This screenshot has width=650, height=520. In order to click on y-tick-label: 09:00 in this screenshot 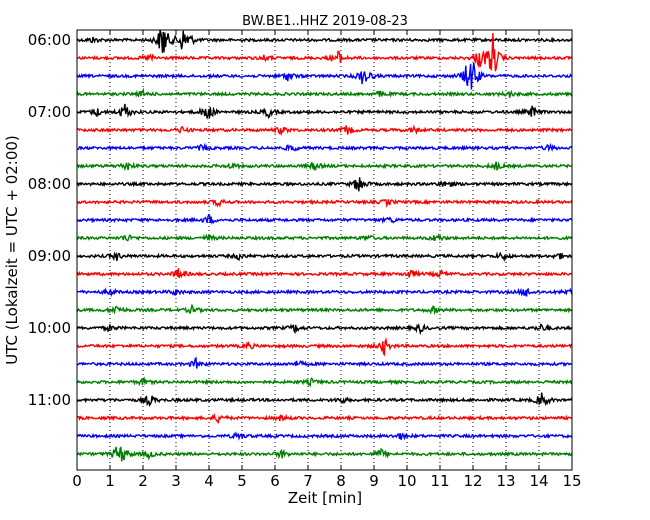, I will do `click(49, 256)`.